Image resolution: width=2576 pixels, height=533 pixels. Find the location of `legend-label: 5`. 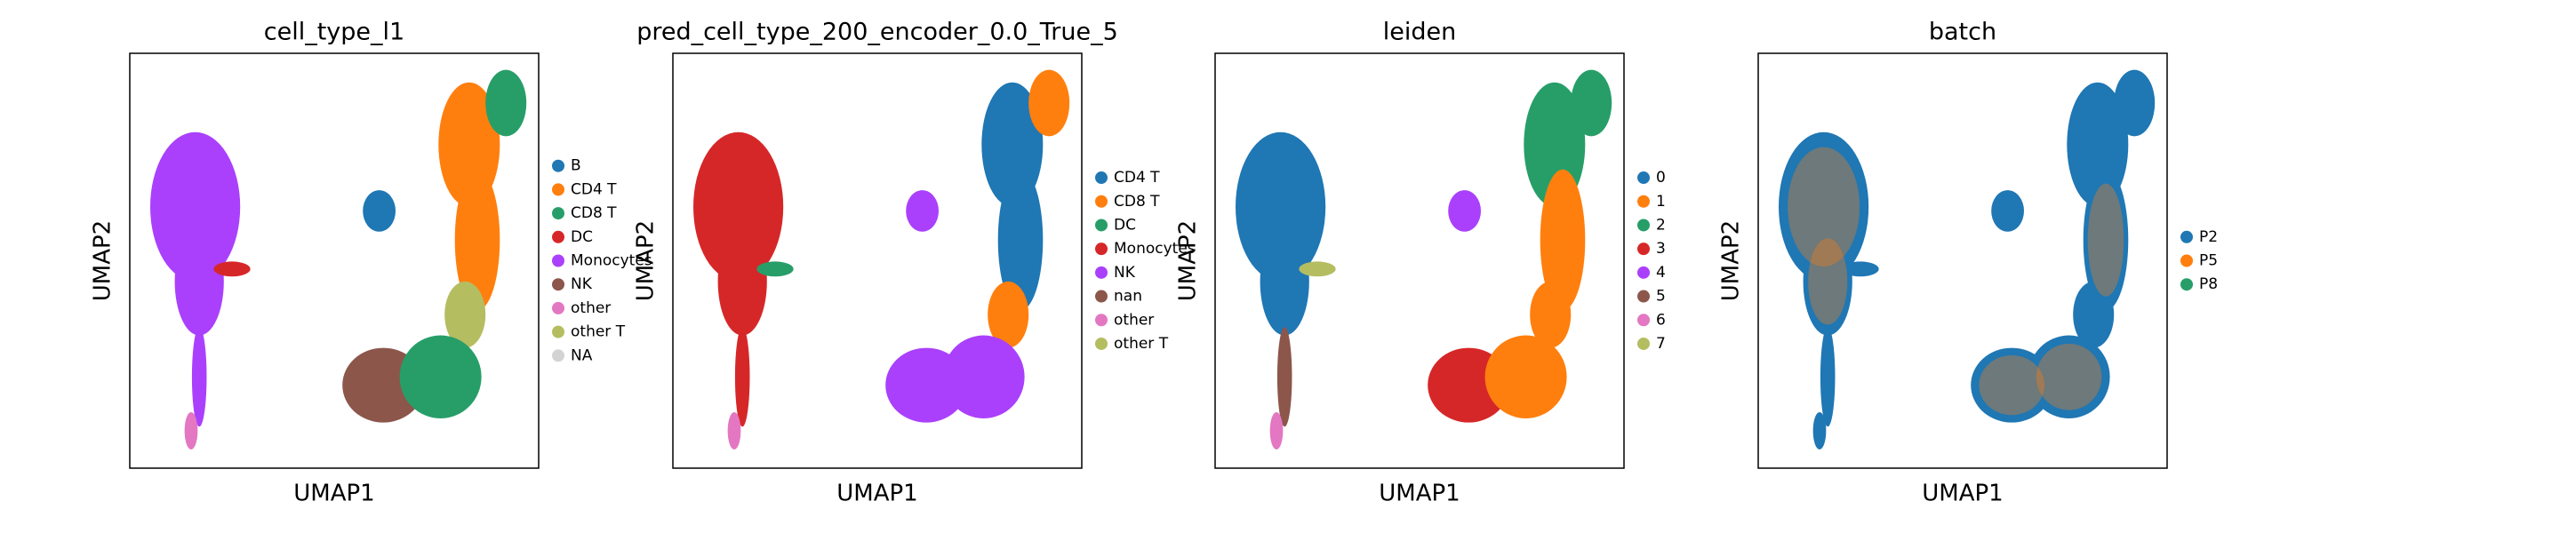

legend-label: 5 is located at coordinates (1661, 297).